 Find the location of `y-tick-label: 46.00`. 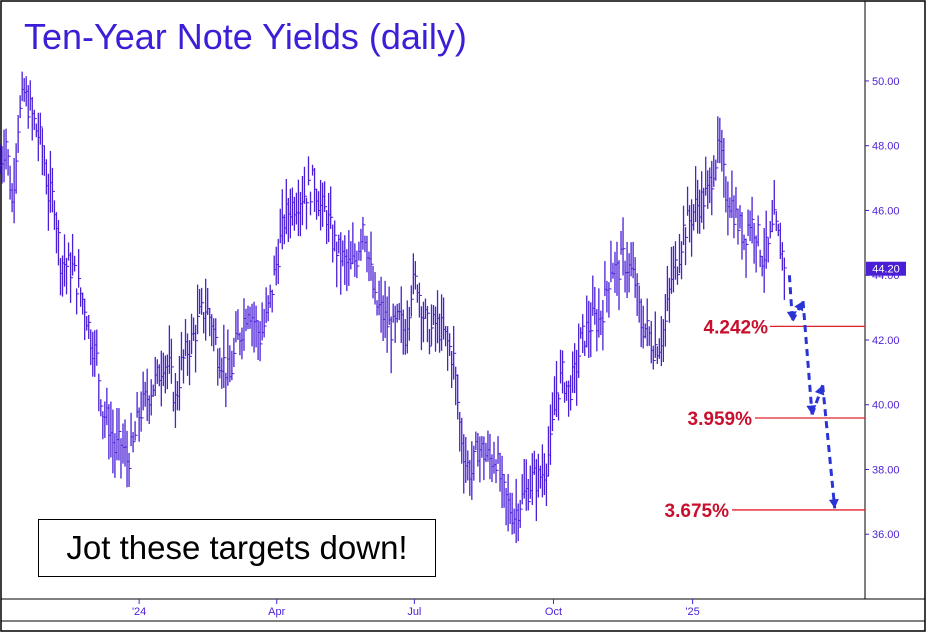

y-tick-label: 46.00 is located at coordinates (886, 211).